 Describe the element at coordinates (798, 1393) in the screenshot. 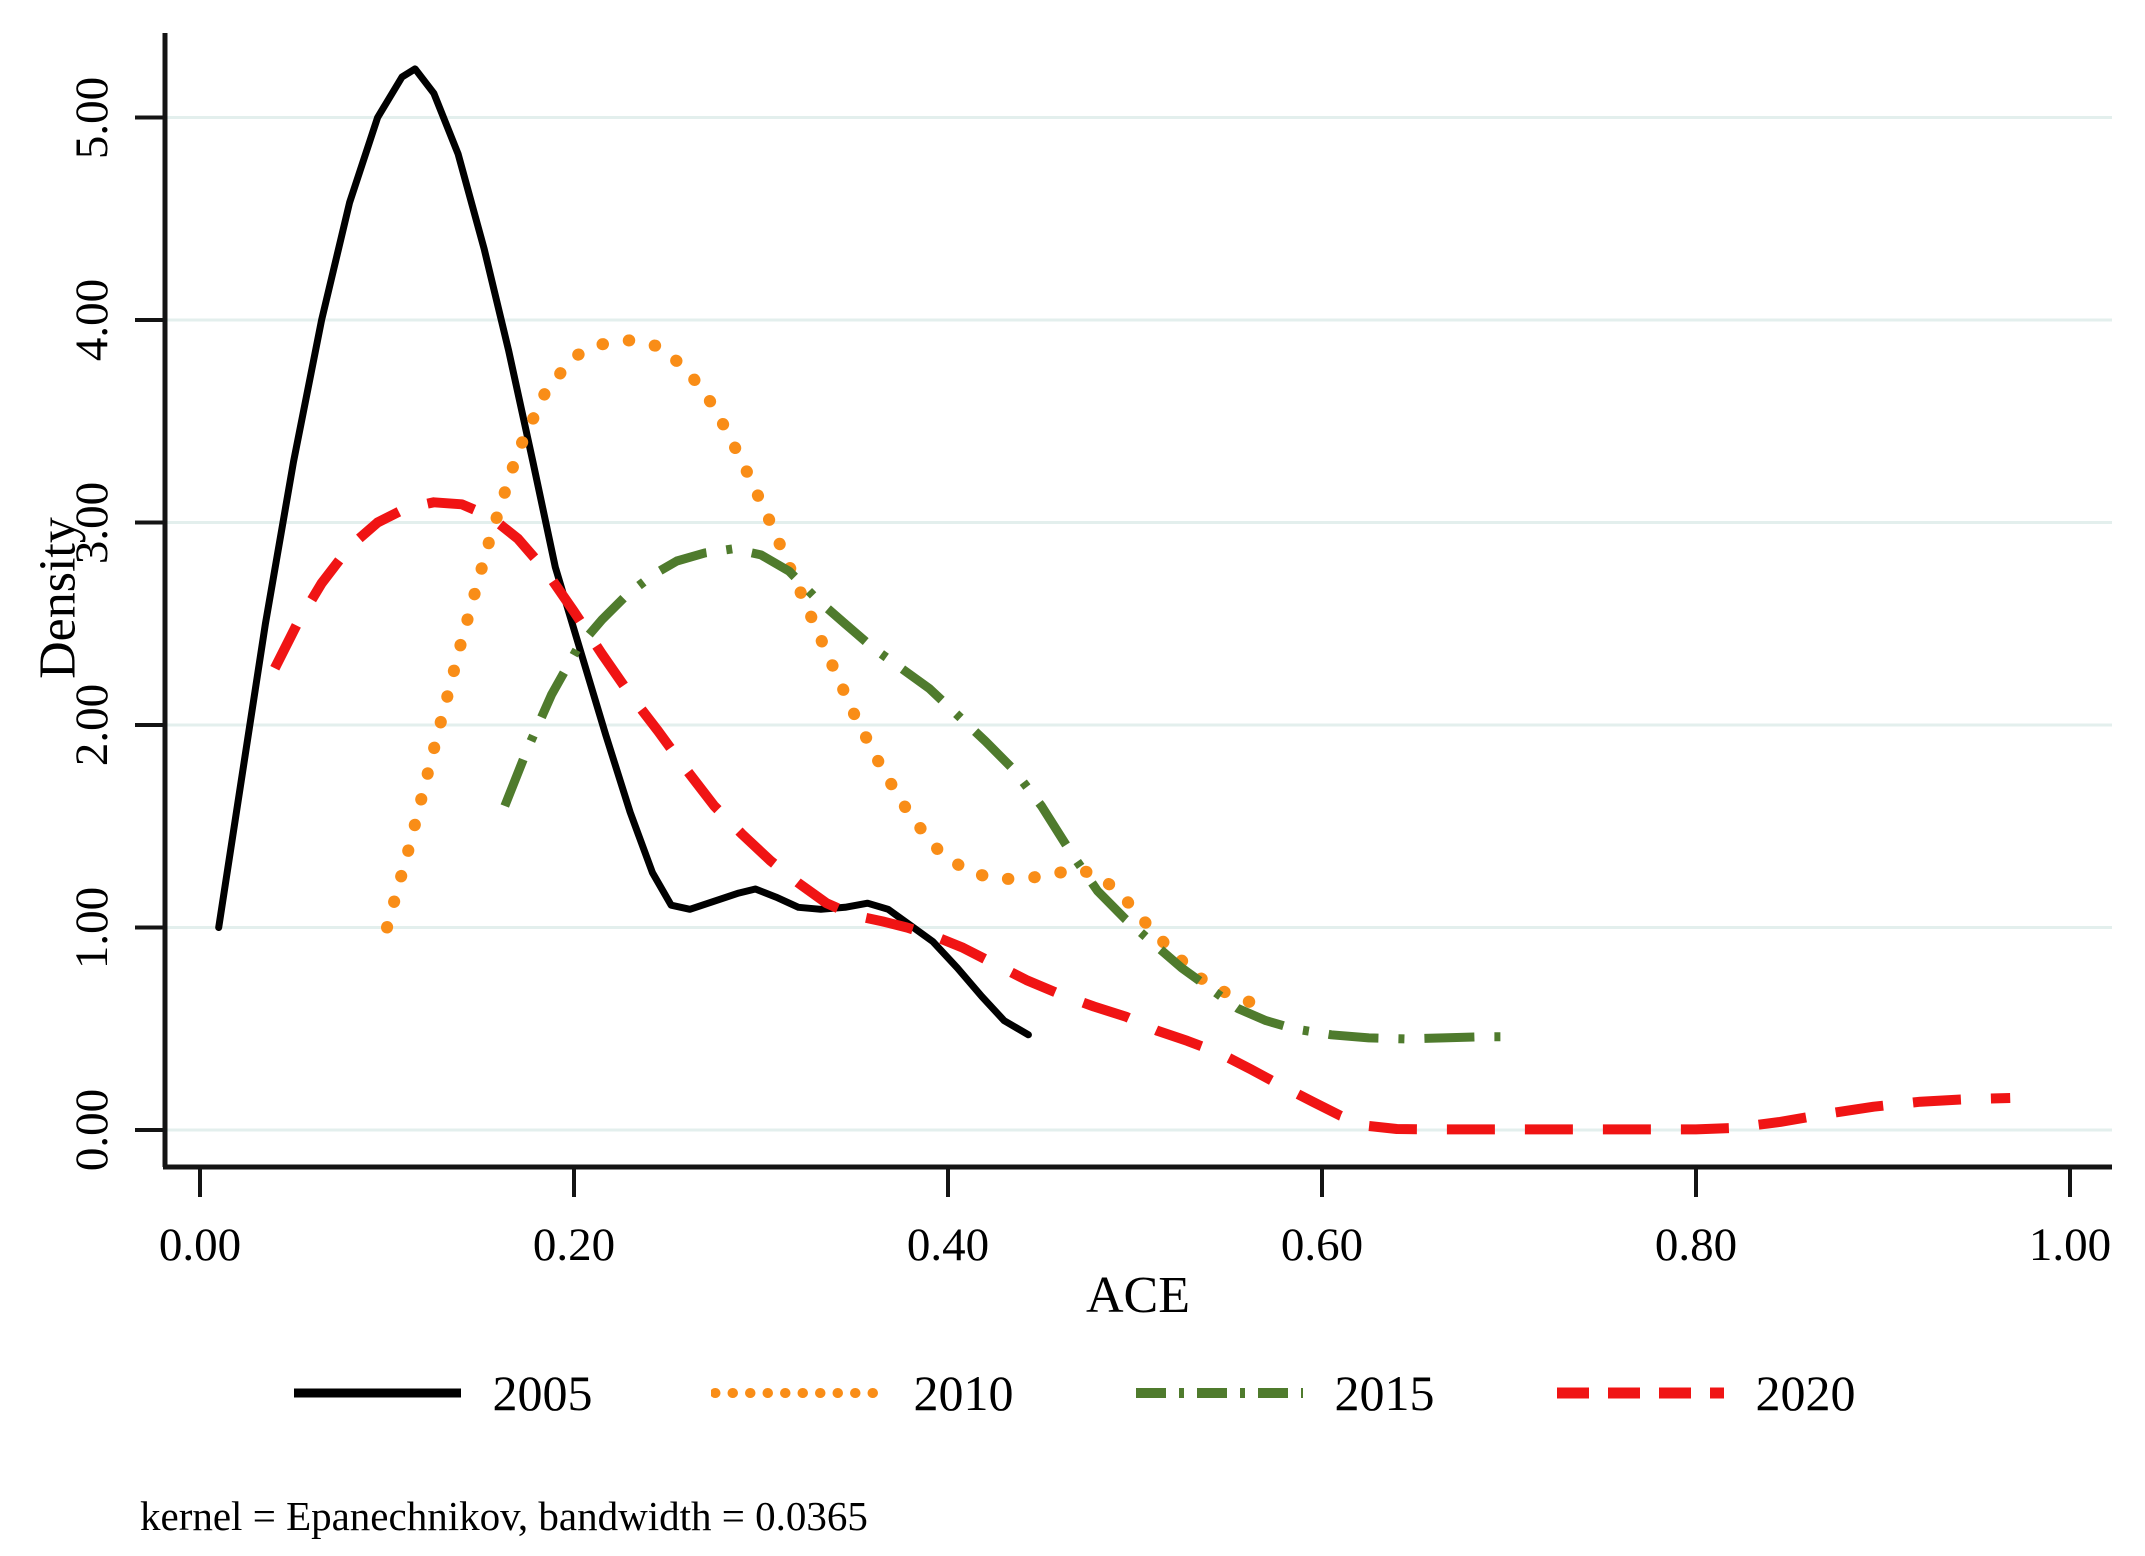

I see `legend-line-swatch-2010` at that location.